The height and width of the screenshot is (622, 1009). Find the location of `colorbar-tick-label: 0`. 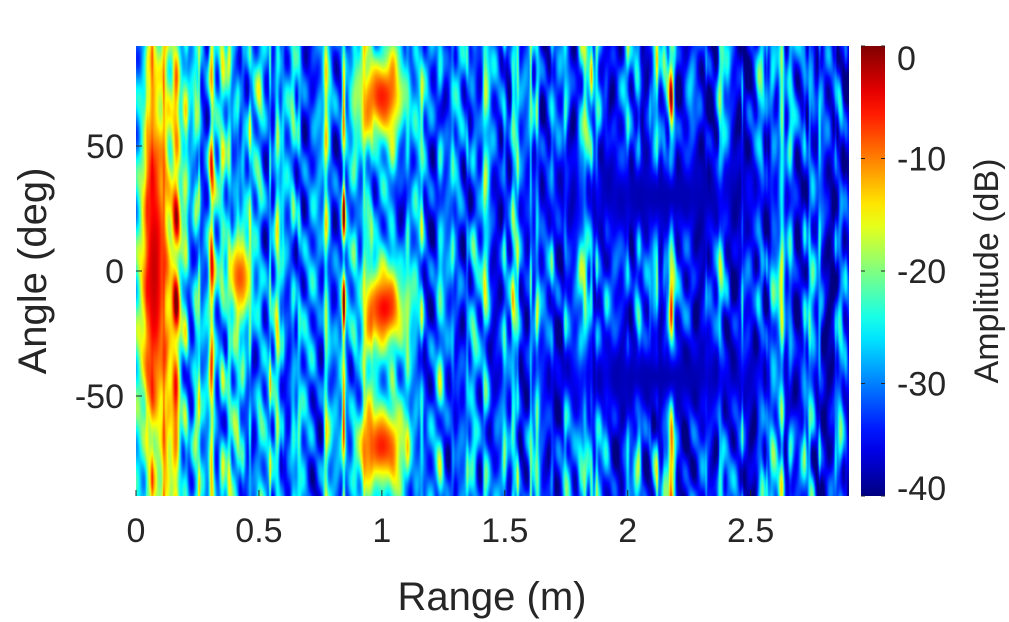

colorbar-tick-label: 0 is located at coordinates (906, 59).